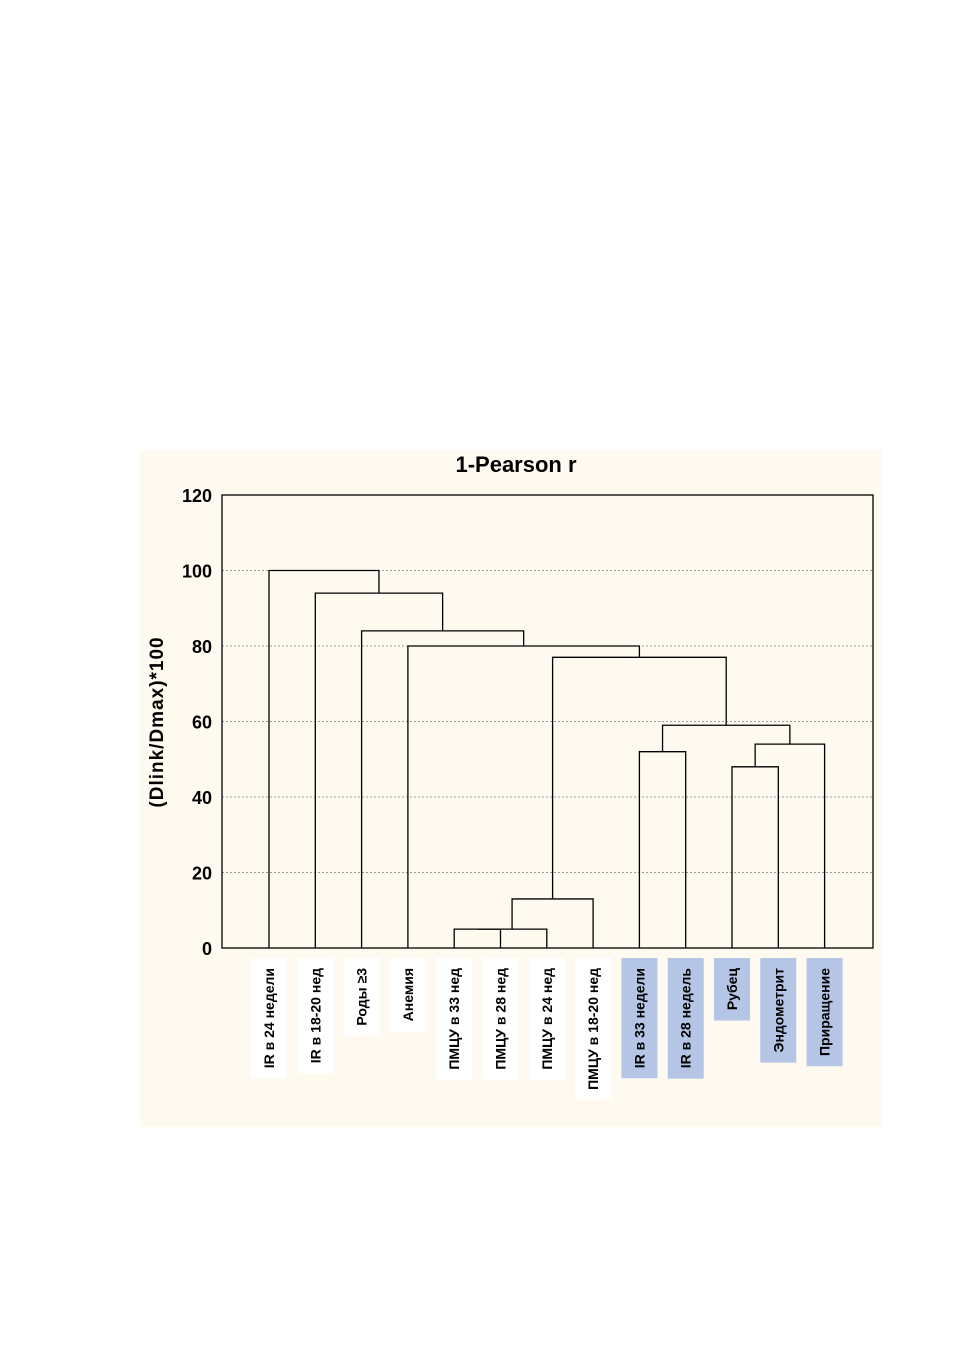 Image resolution: width=954 pixels, height=1355 pixels. I want to click on leaf-item: Роды ≥3, so click(361, 997).